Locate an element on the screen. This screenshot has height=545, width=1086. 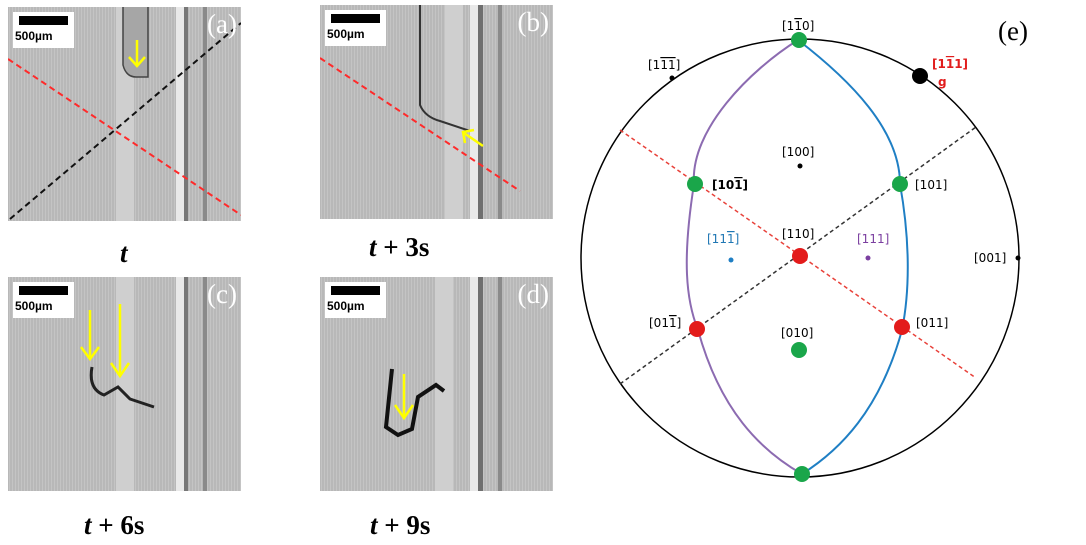
panel-label-e: (e) is located at coordinates (1013, 31).